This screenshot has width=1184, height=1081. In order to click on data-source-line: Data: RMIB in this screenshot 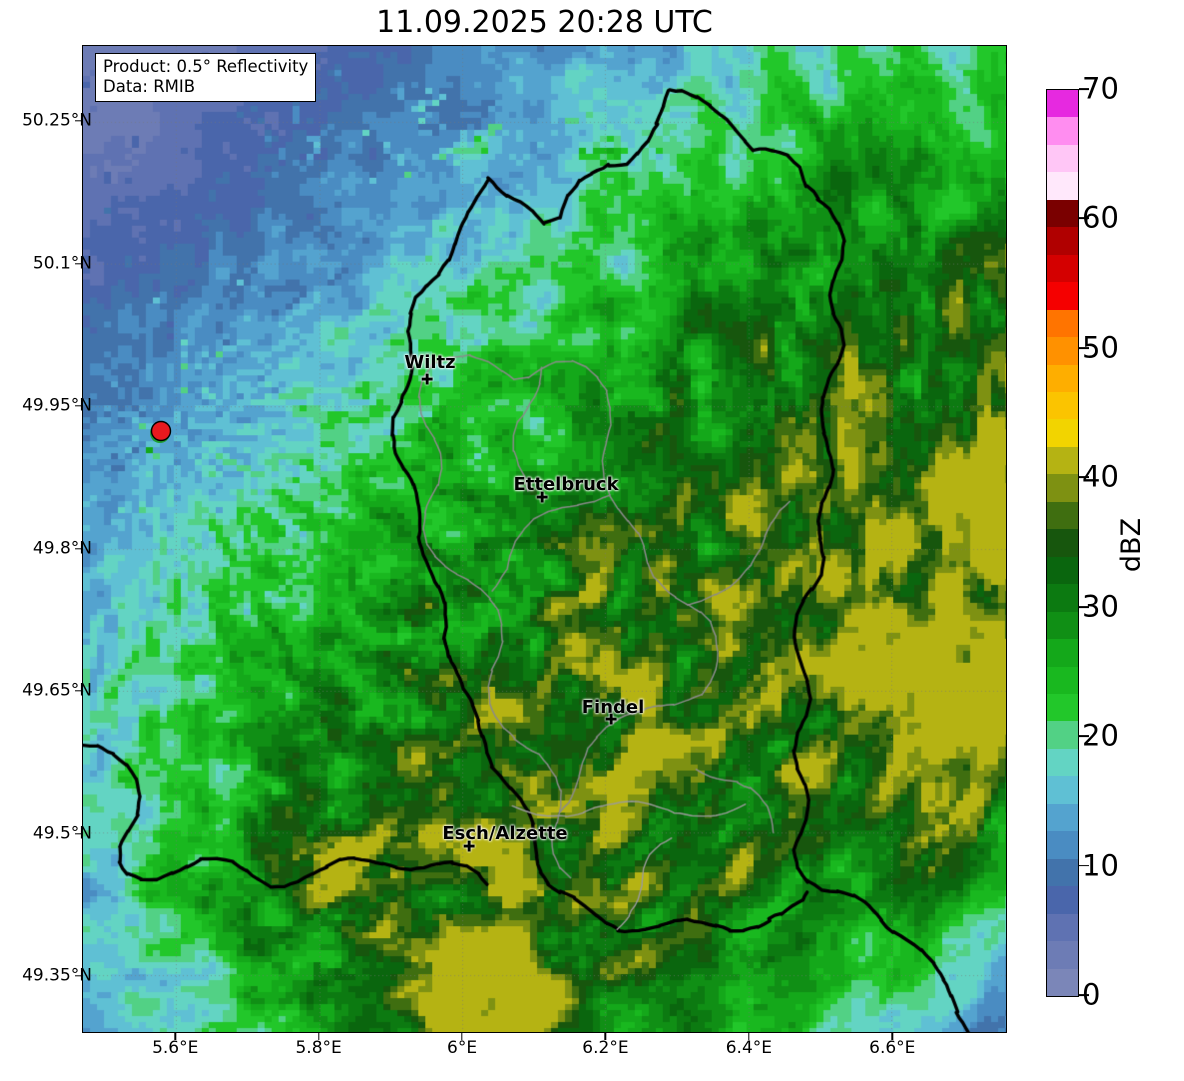, I will do `click(149, 86)`.